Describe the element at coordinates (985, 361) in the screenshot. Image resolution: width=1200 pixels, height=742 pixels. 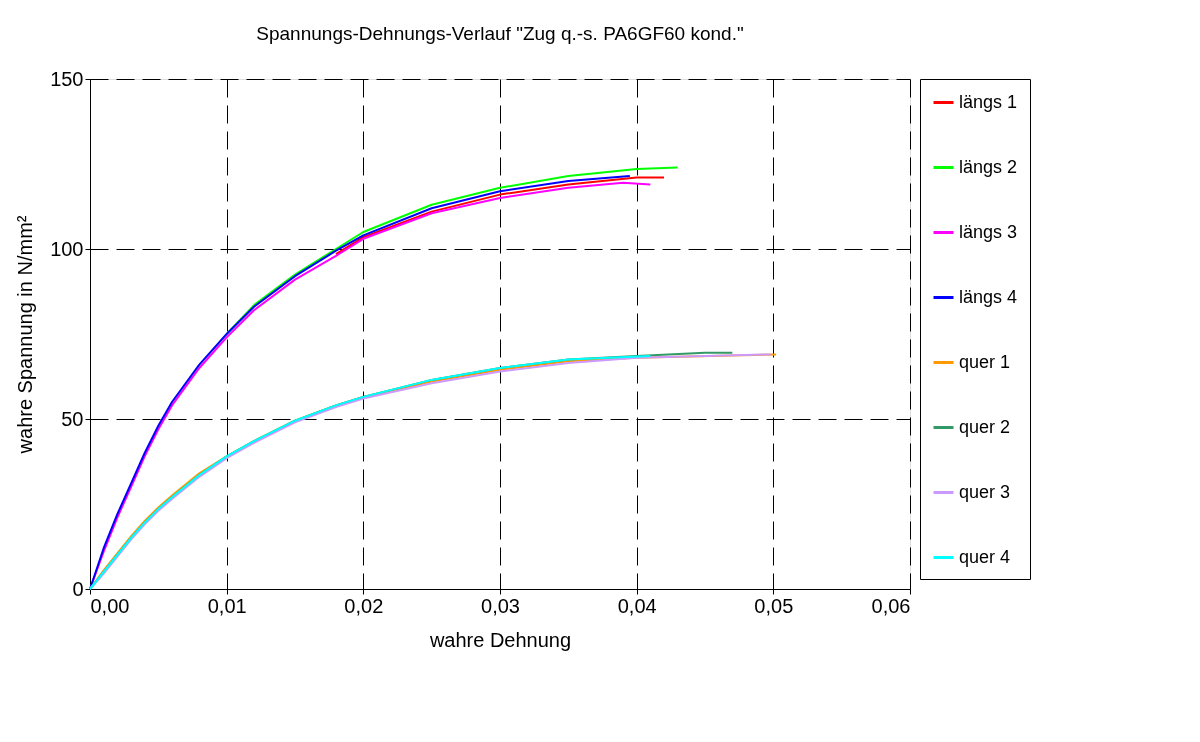
I see `legend-label: quer 1` at that location.